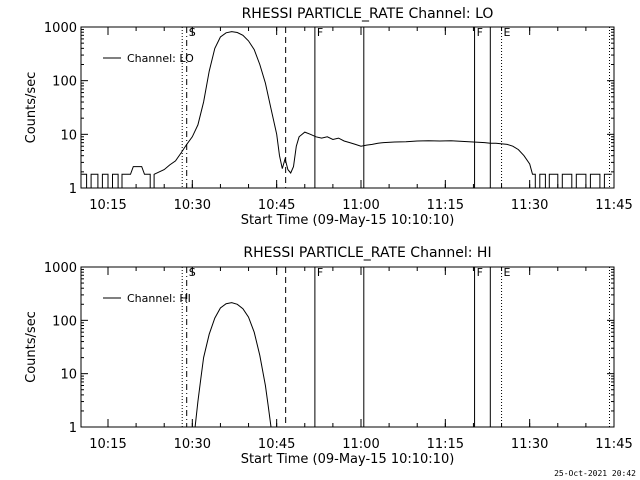 This screenshot has height=480, width=640. What do you see at coordinates (595, 473) in the screenshot?
I see `footer-timestamp: 25-Oct-2021 20:42` at bounding box center [595, 473].